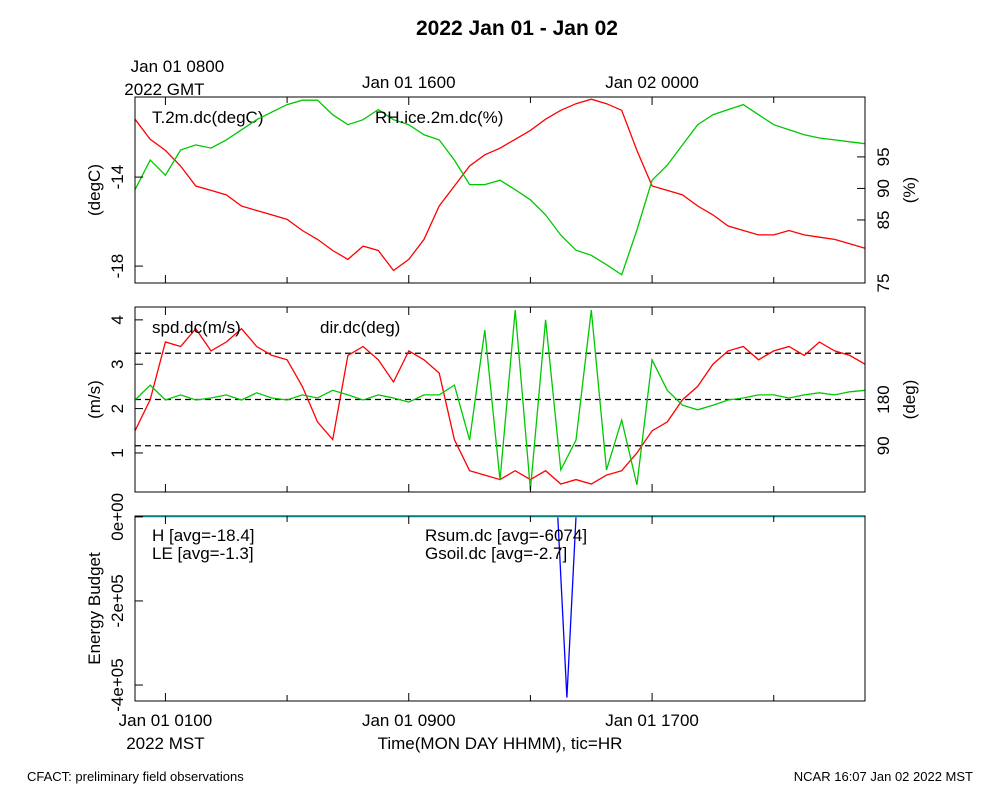 The height and width of the screenshot is (800, 1000). Describe the element at coordinates (652, 720) in the screenshot. I see `x-tick-label: Jan 01 1700` at that location.